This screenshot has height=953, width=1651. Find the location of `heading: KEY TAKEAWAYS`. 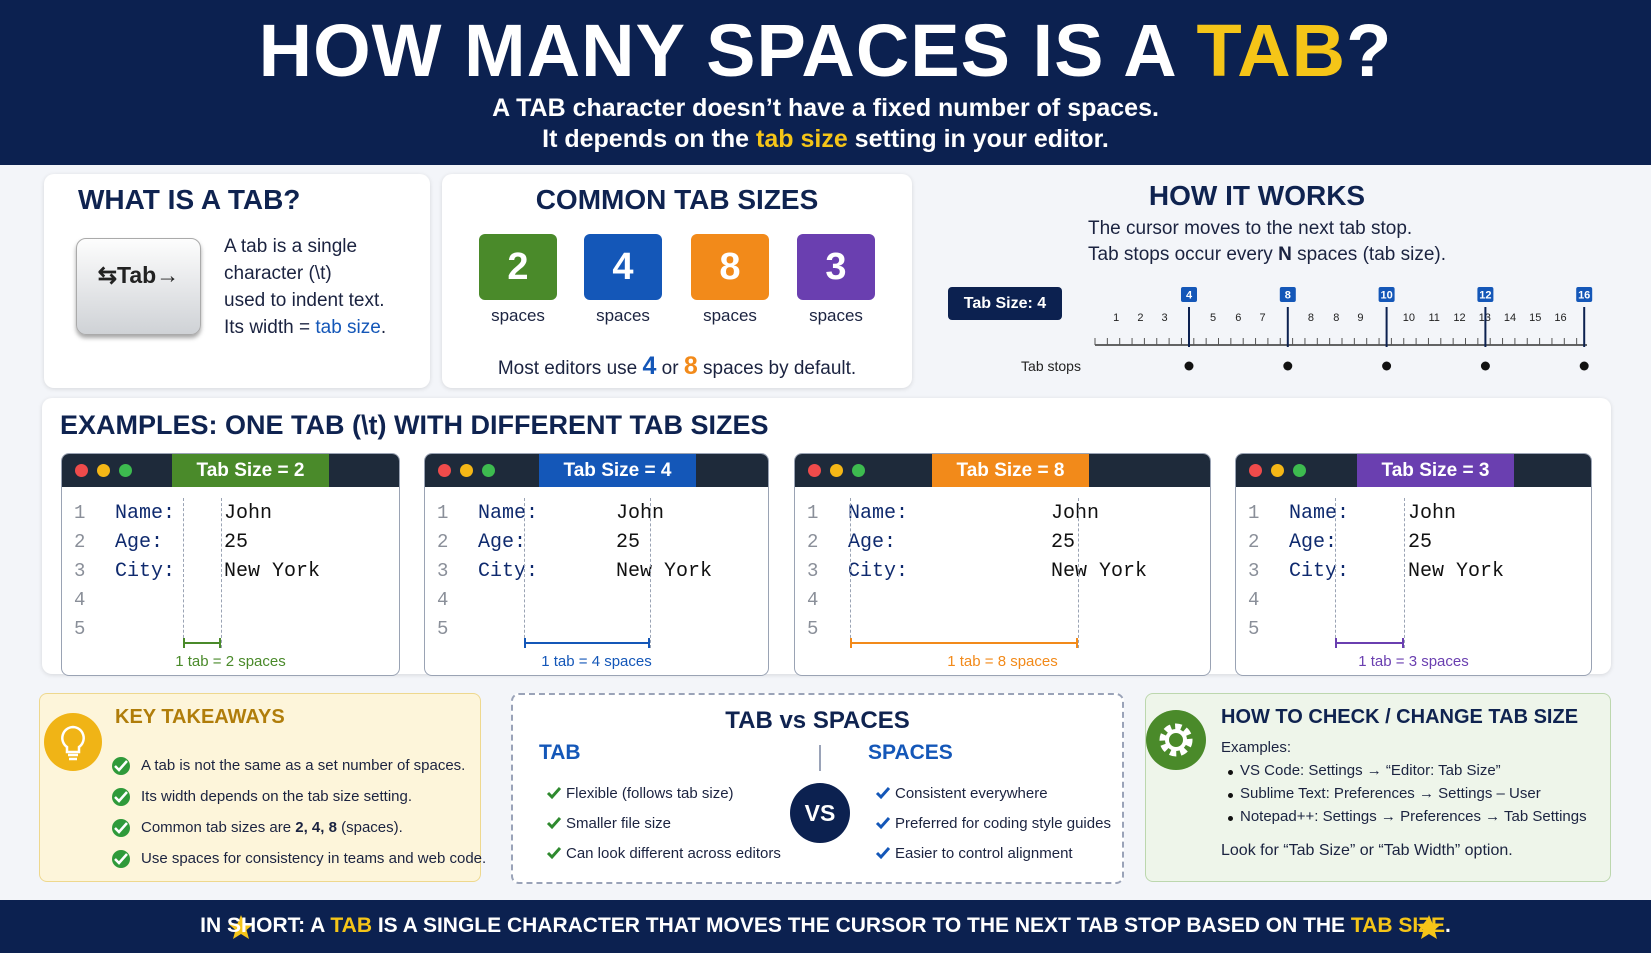

heading: KEY TAKEAWAYS is located at coordinates (200, 717).